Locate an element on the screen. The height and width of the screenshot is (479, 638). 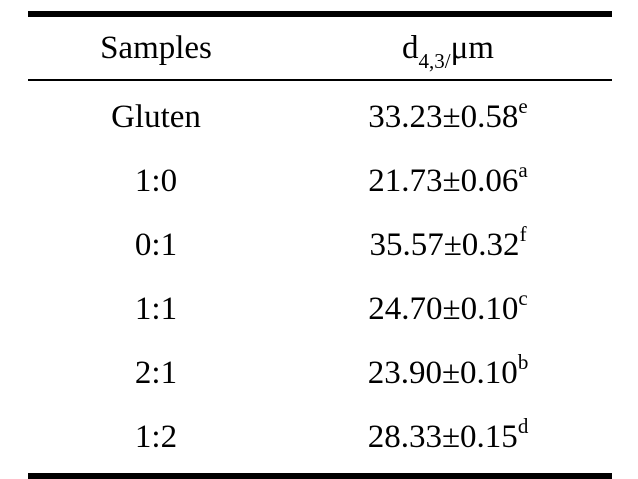
value-cell: 35.57±0.32f is located at coordinates (448, 243).